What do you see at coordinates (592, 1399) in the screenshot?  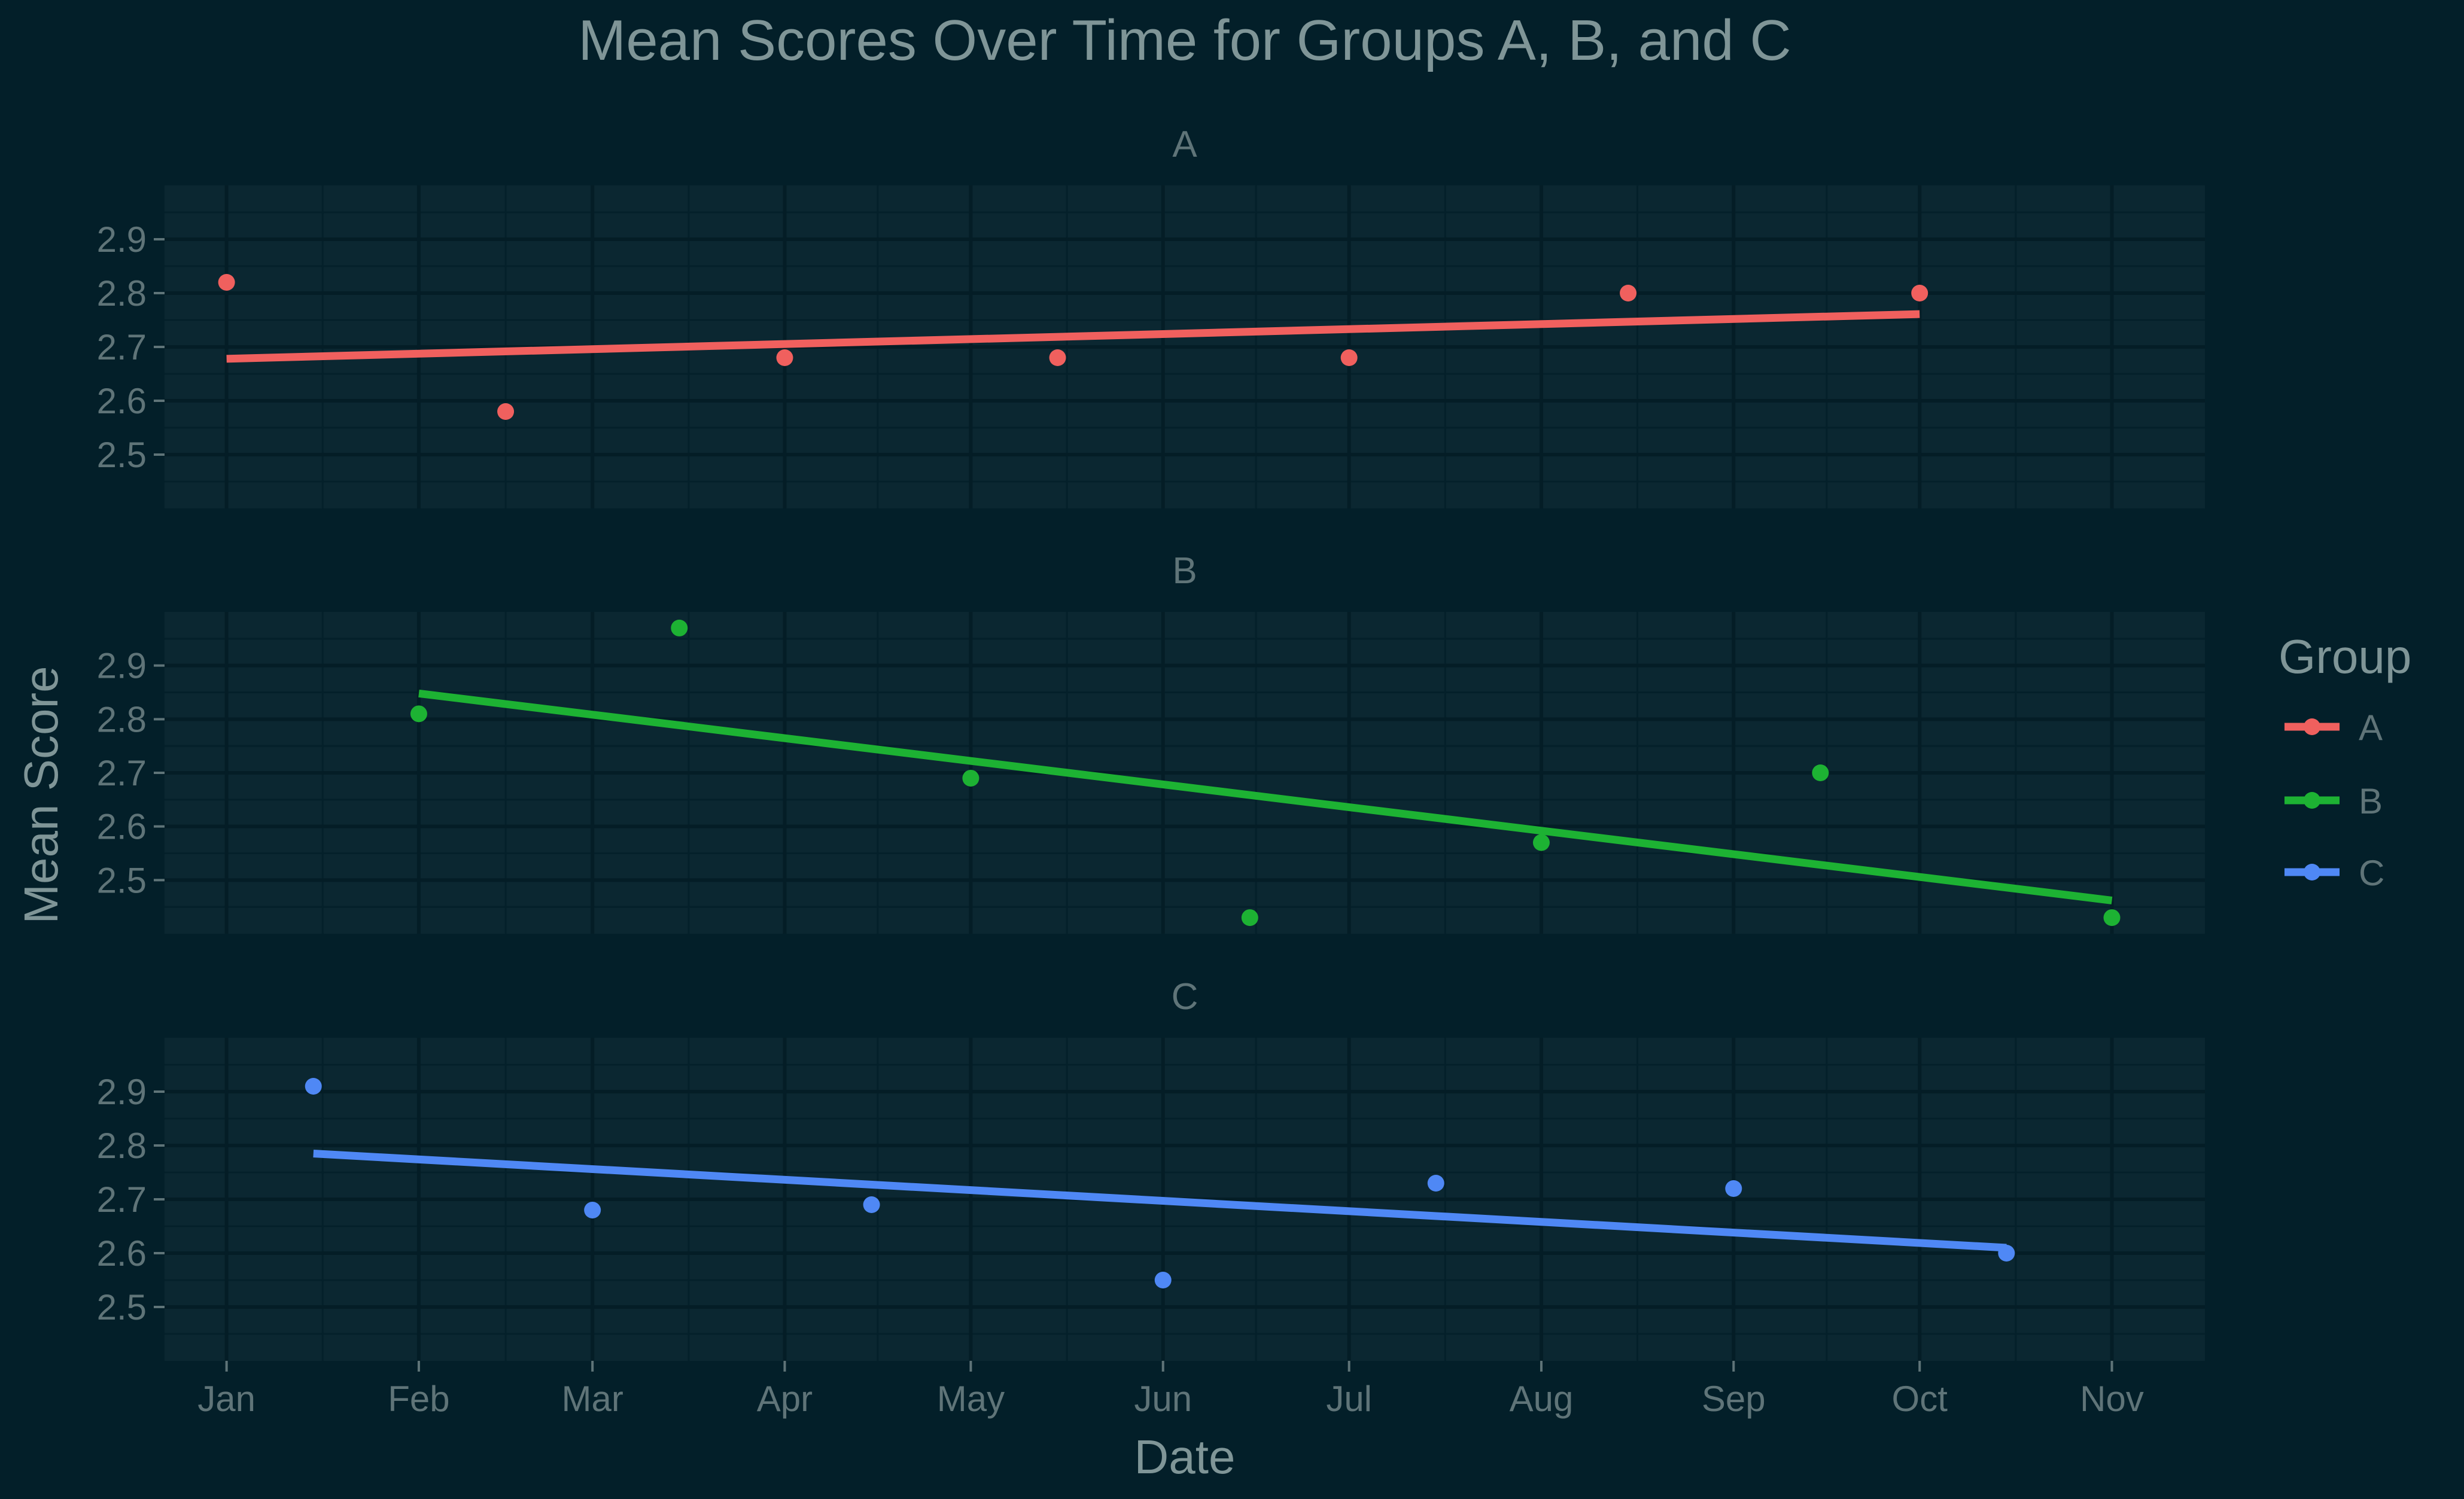 I see `x-tick-label: Mar` at bounding box center [592, 1399].